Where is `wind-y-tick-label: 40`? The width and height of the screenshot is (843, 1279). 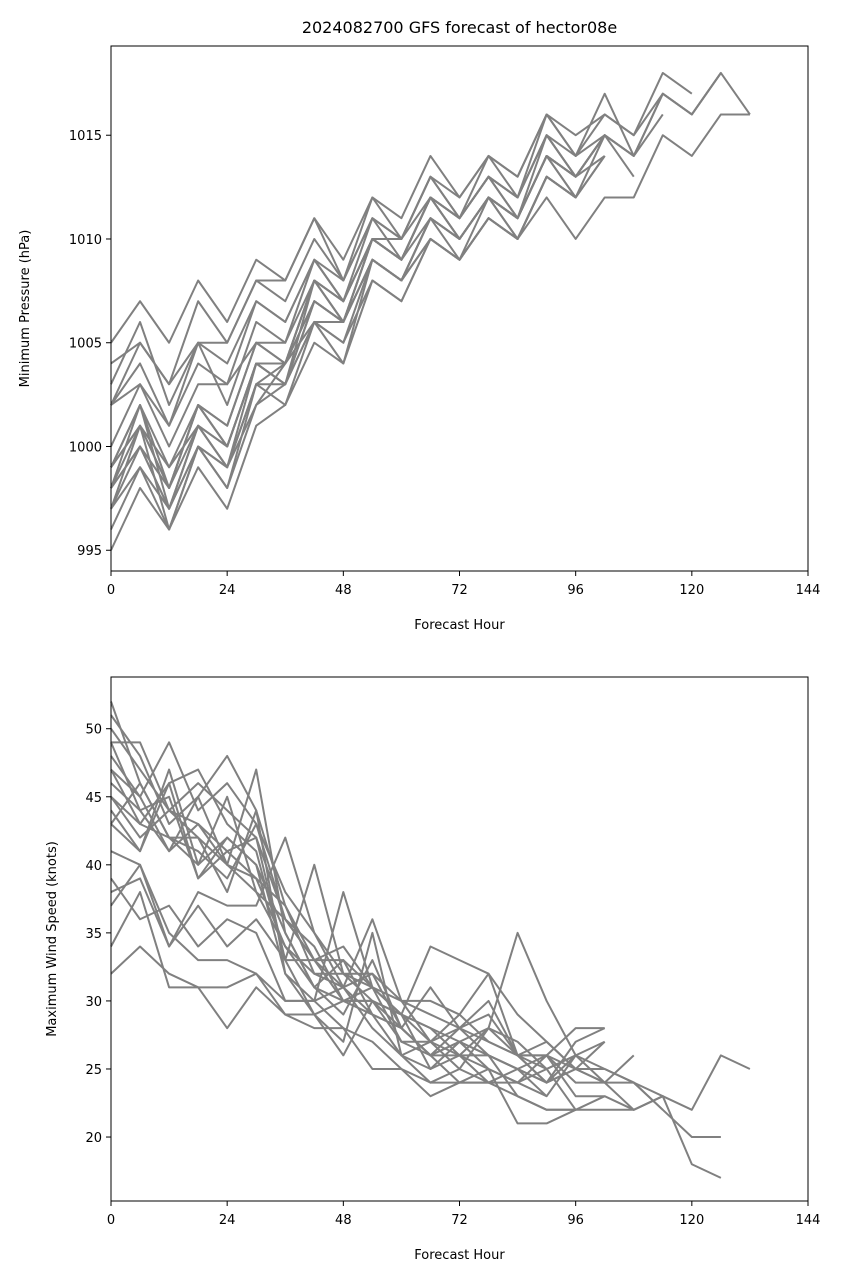
wind-y-tick-label: 40 is located at coordinates (93, 866).